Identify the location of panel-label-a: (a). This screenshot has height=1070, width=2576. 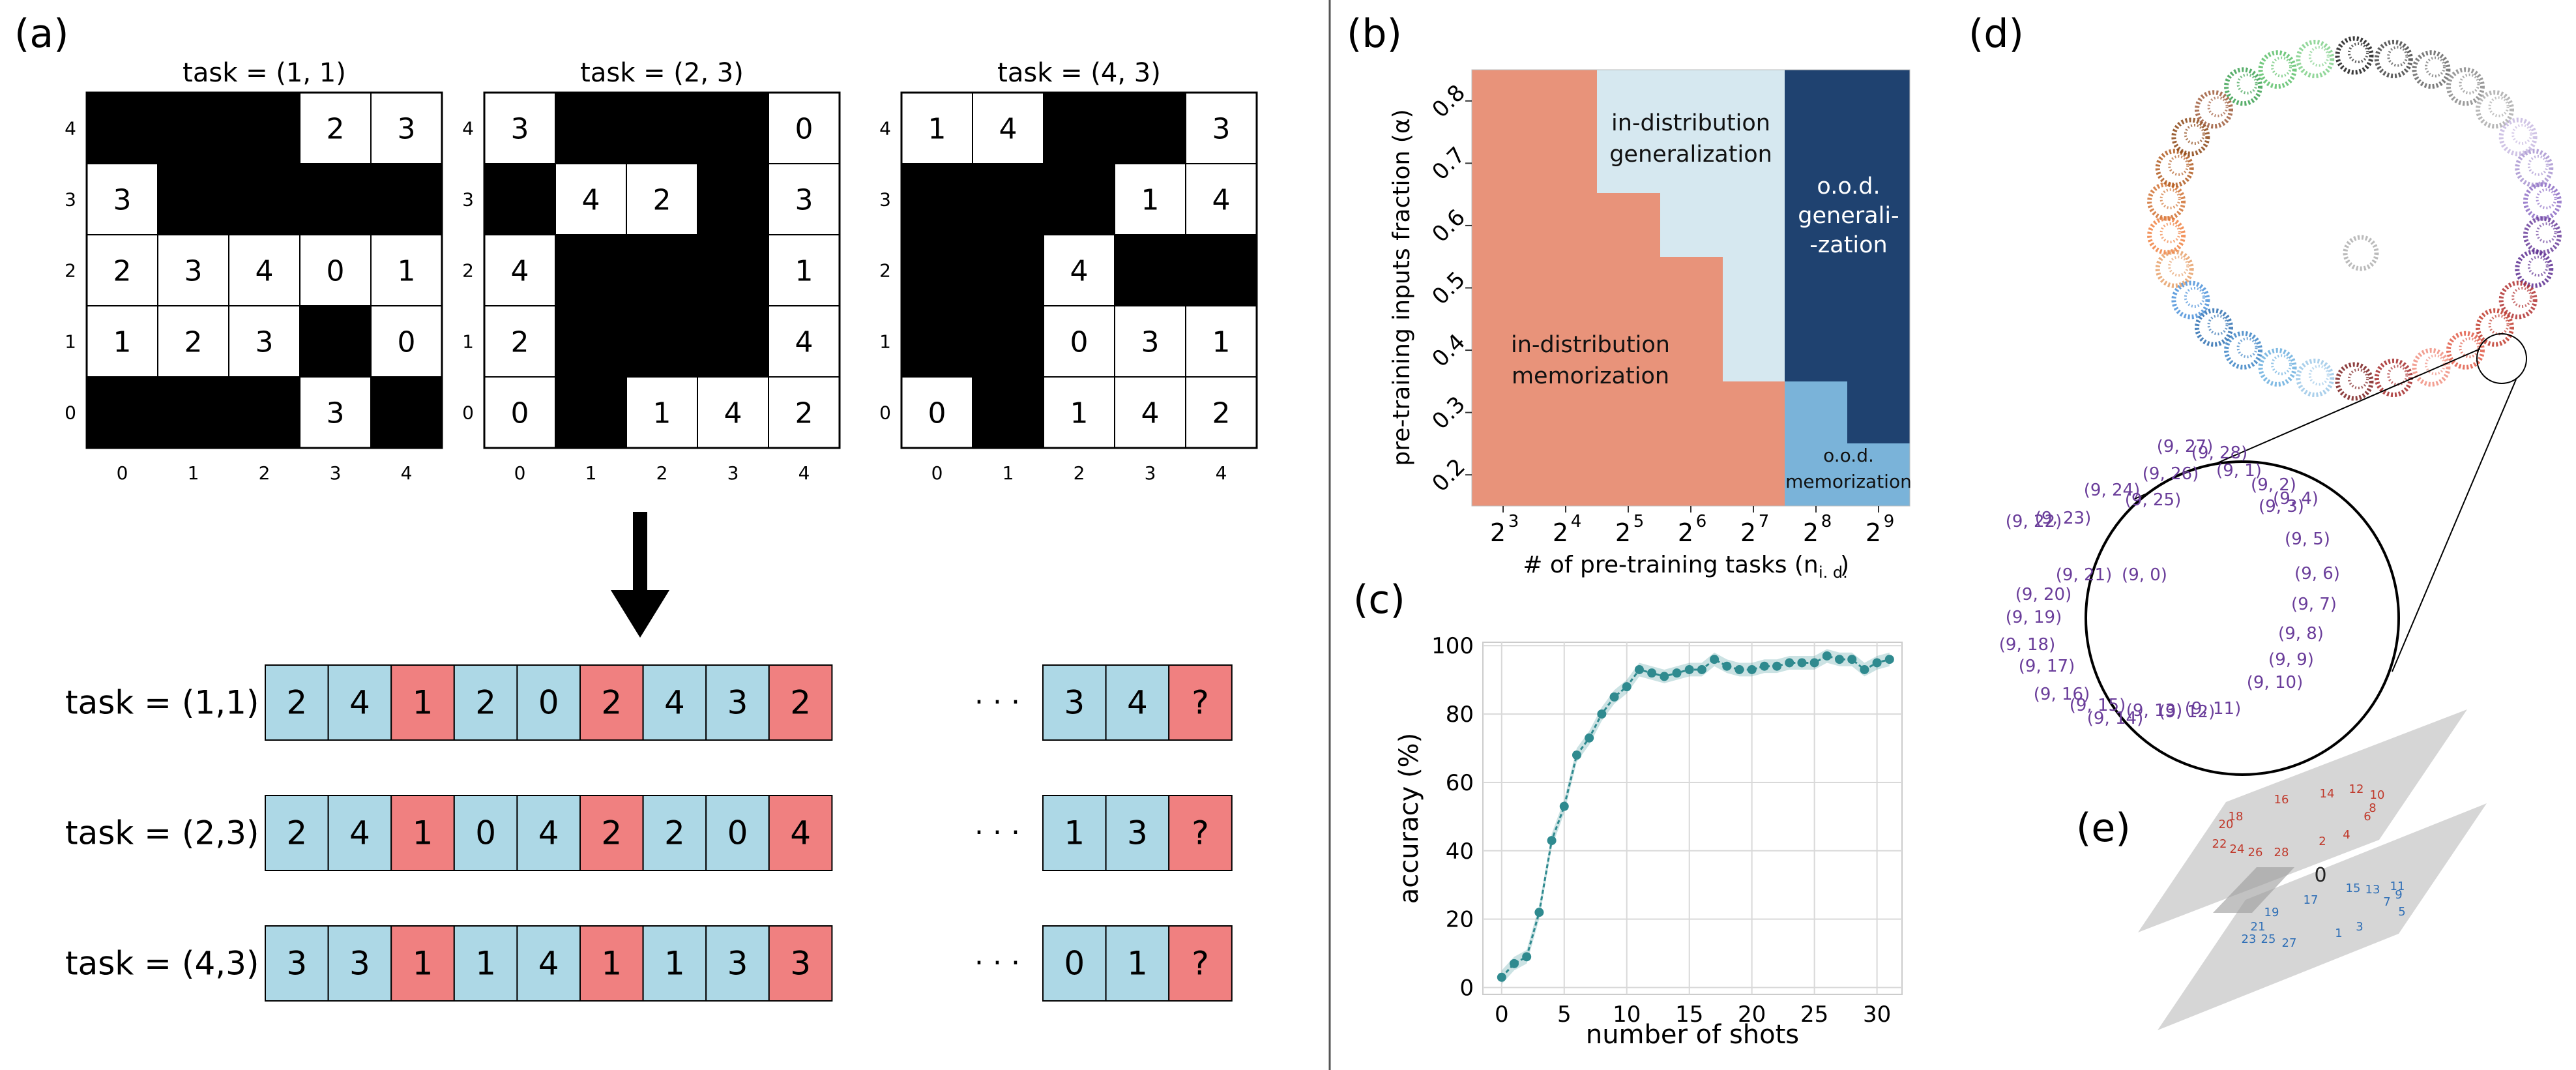
(41, 34).